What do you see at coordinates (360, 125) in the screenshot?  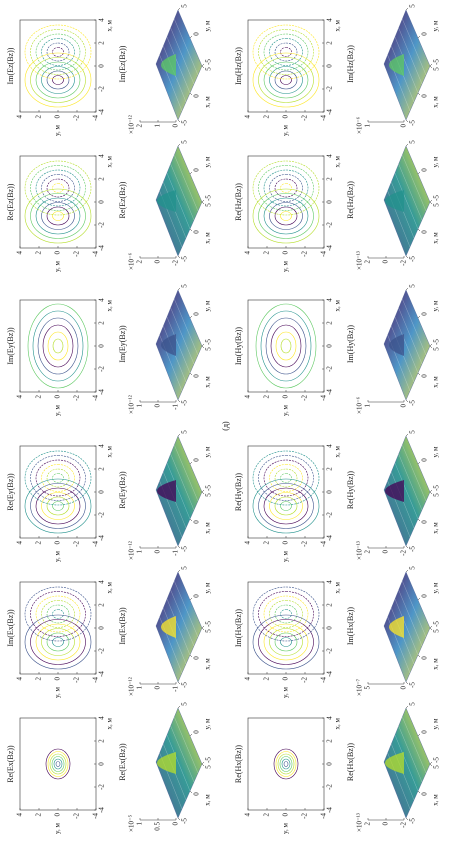 I see `scale-label: ×10⁻⁶` at bounding box center [360, 125].